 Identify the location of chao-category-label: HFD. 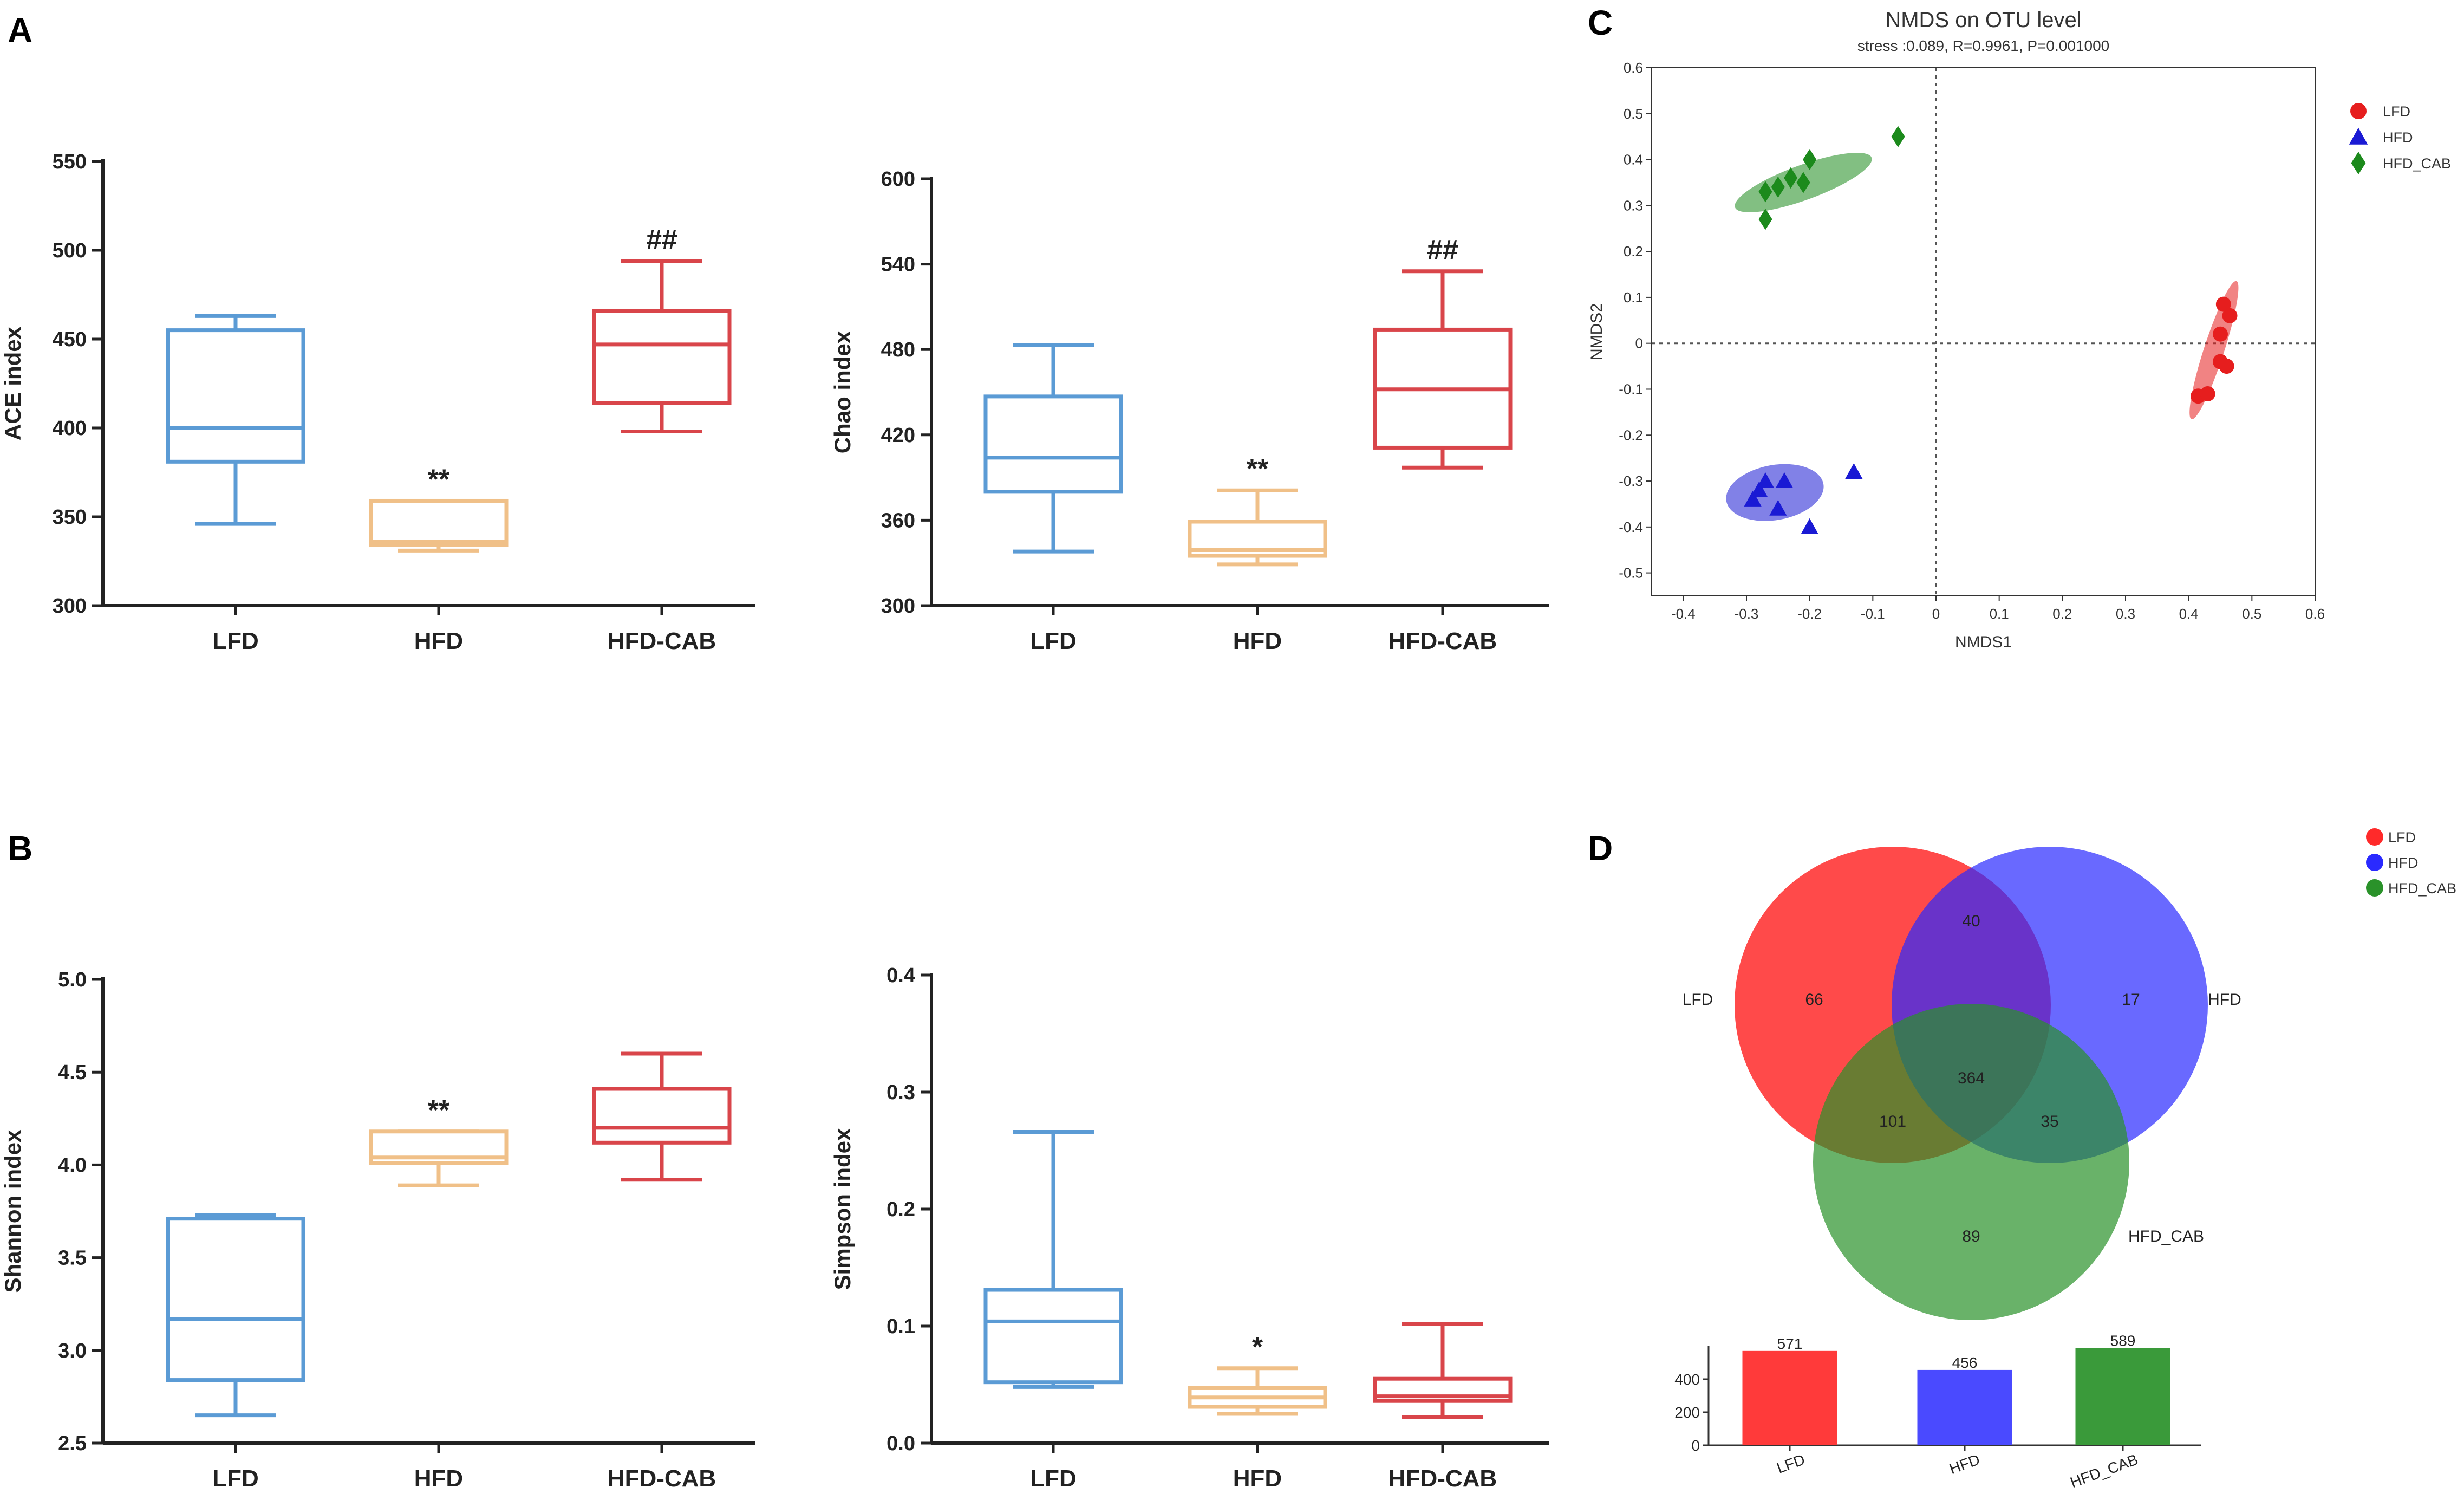
(1258, 641).